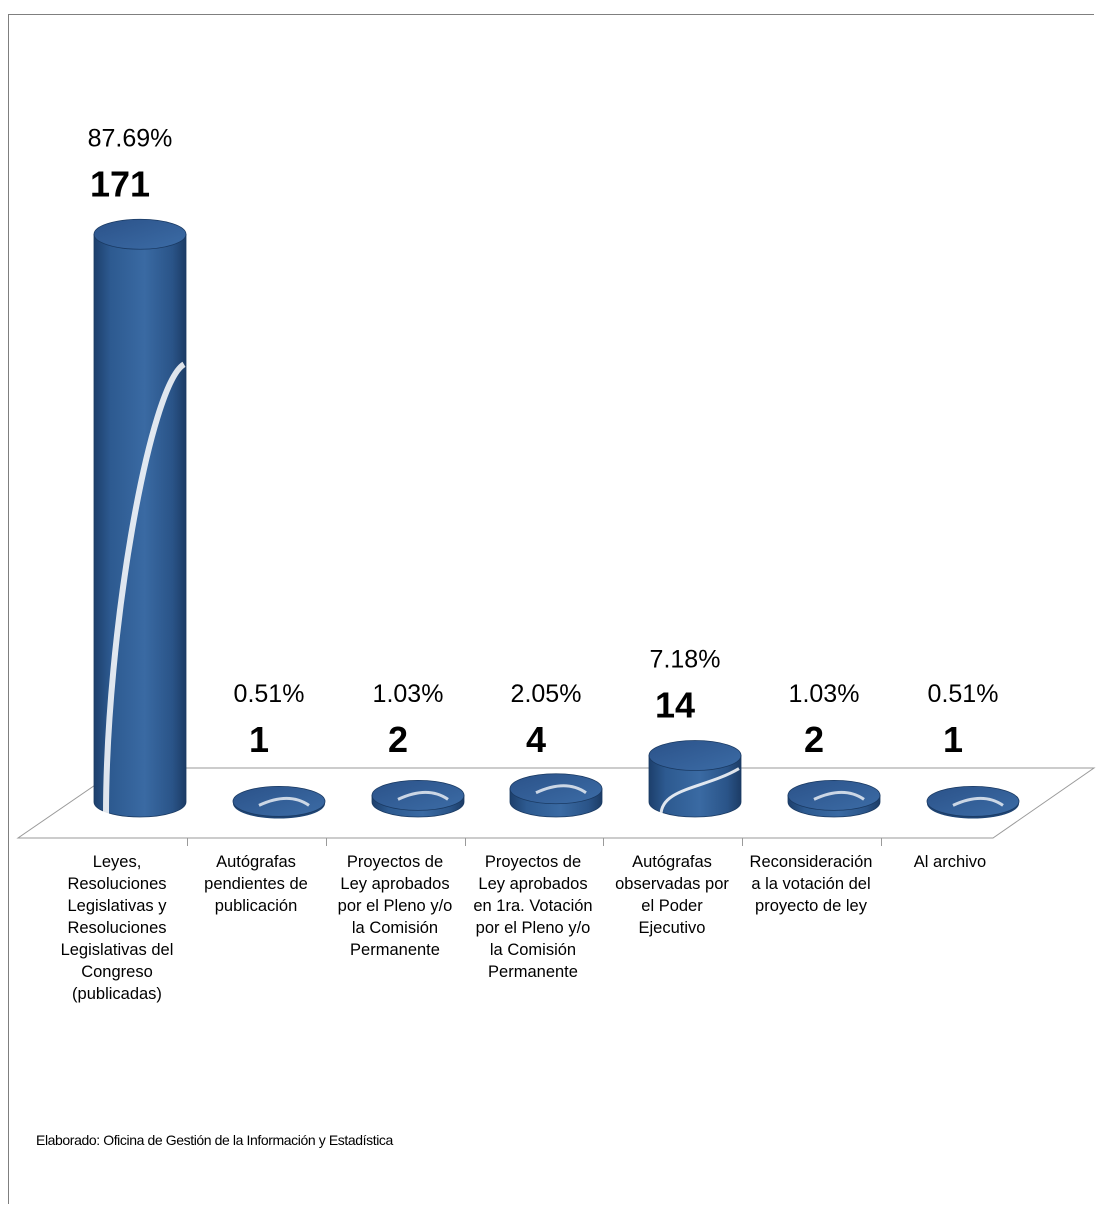 The width and height of the screenshot is (1099, 1206). Describe the element at coordinates (950, 862) in the screenshot. I see `category-label: Al archivo` at that location.